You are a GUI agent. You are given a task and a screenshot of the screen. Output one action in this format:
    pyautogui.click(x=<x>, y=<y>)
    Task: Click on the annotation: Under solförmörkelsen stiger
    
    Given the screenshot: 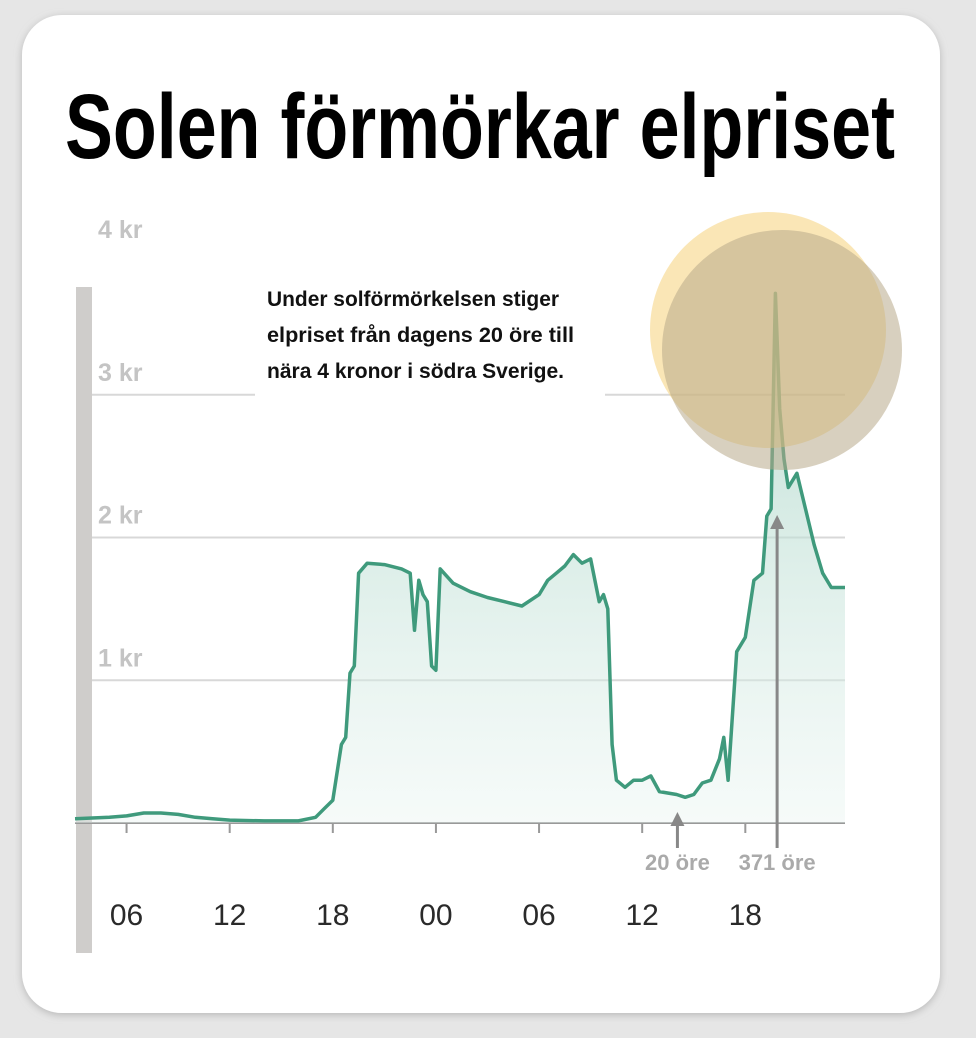 What is the action you would take?
    pyautogui.click(x=413, y=299)
    